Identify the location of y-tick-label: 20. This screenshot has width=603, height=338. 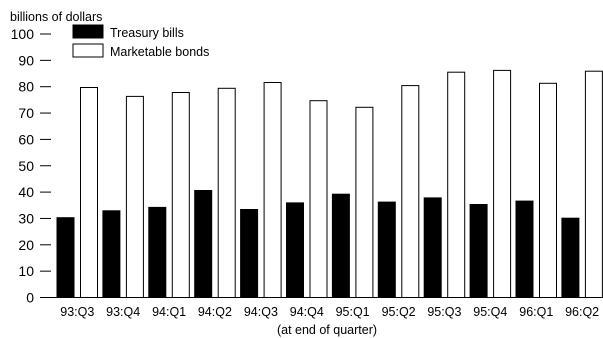
(26, 245).